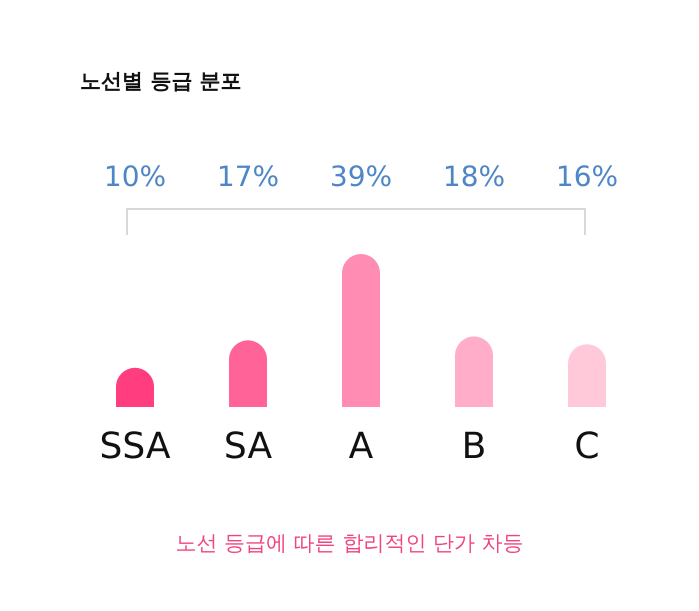 The width and height of the screenshot is (699, 611). What do you see at coordinates (161, 81) in the screenshot?
I see `chart-title: 노선별 등급 분포` at bounding box center [161, 81].